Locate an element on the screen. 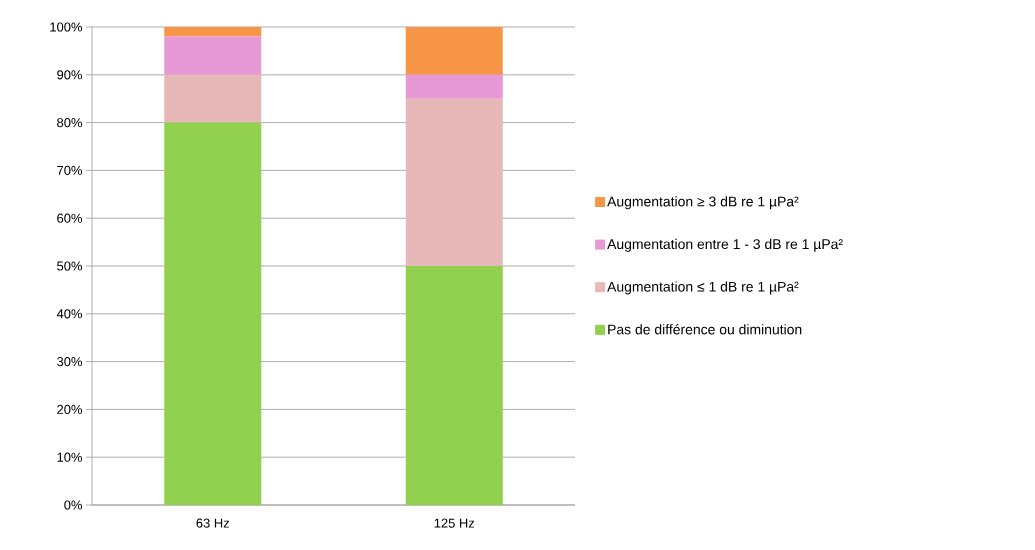  y-tick-label: 80% is located at coordinates (70, 123).